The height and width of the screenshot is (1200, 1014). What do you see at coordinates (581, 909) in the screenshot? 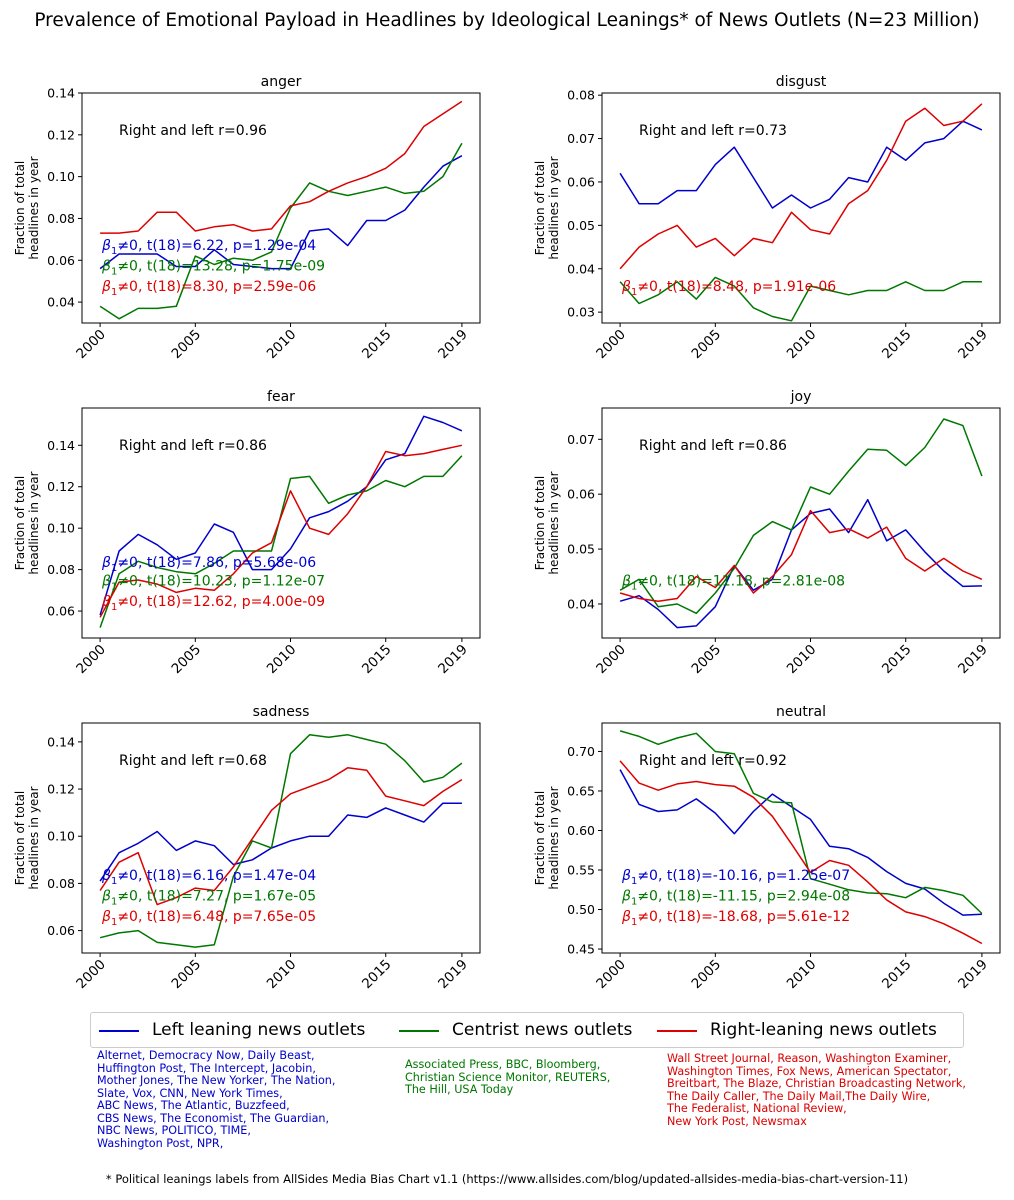
I see `y-tick-label: 0.50` at bounding box center [581, 909].